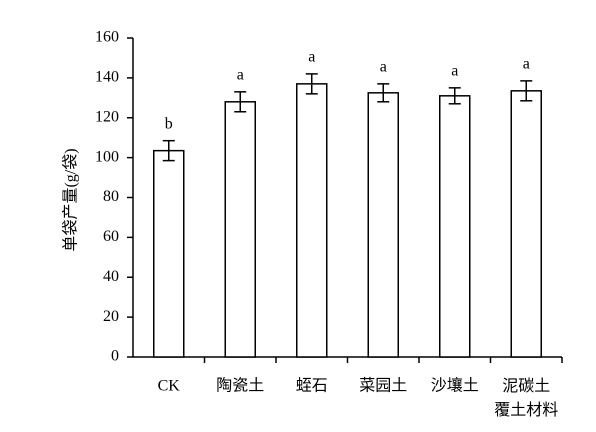 This screenshot has height=432, width=596. Describe the element at coordinates (115, 356) in the screenshot. I see `y-tick-label: 0` at that location.